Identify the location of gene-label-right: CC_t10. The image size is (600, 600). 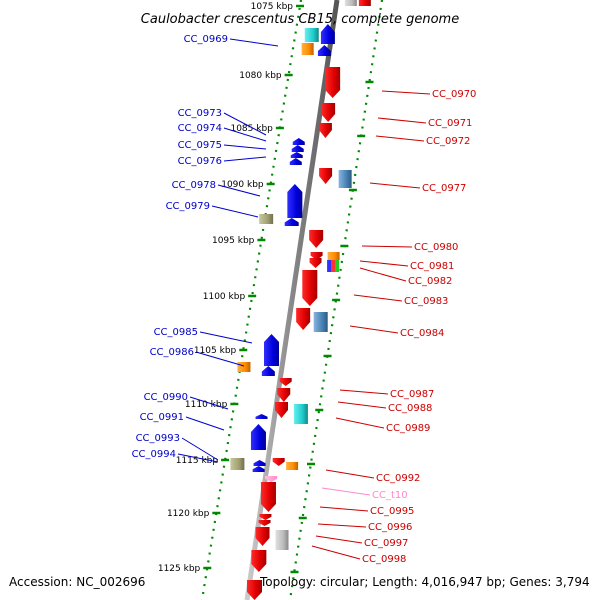
(390, 495).